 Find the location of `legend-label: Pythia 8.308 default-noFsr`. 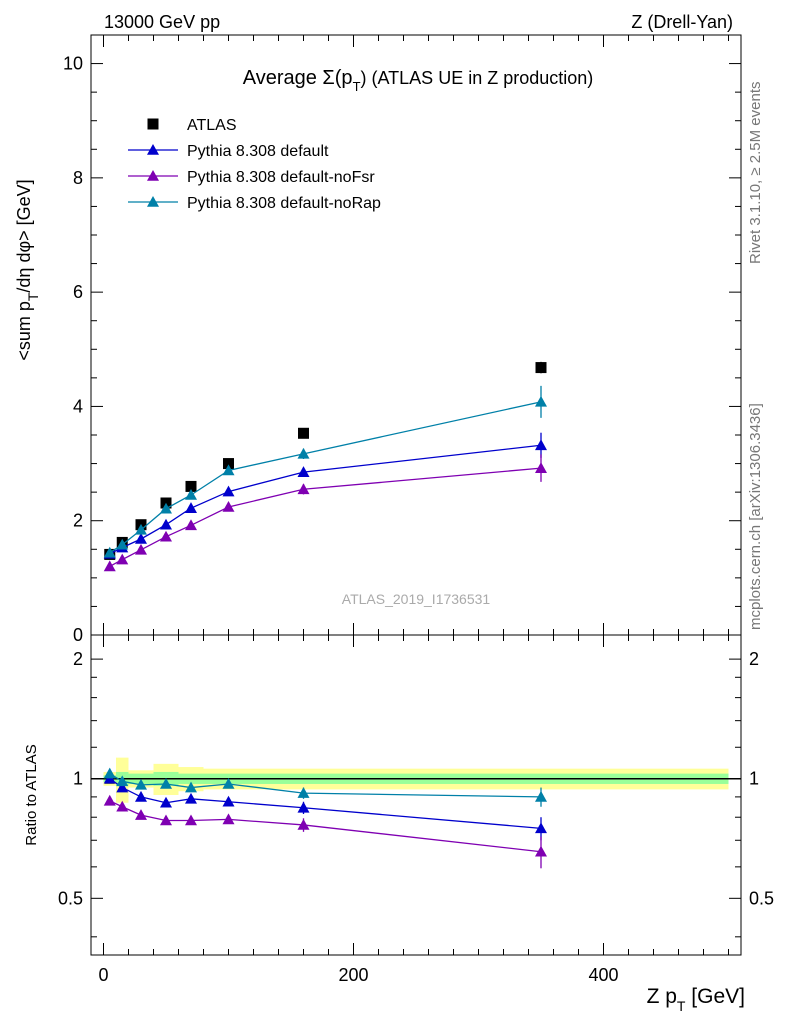

legend-label: Pythia 8.308 default-noFsr is located at coordinates (281, 177).